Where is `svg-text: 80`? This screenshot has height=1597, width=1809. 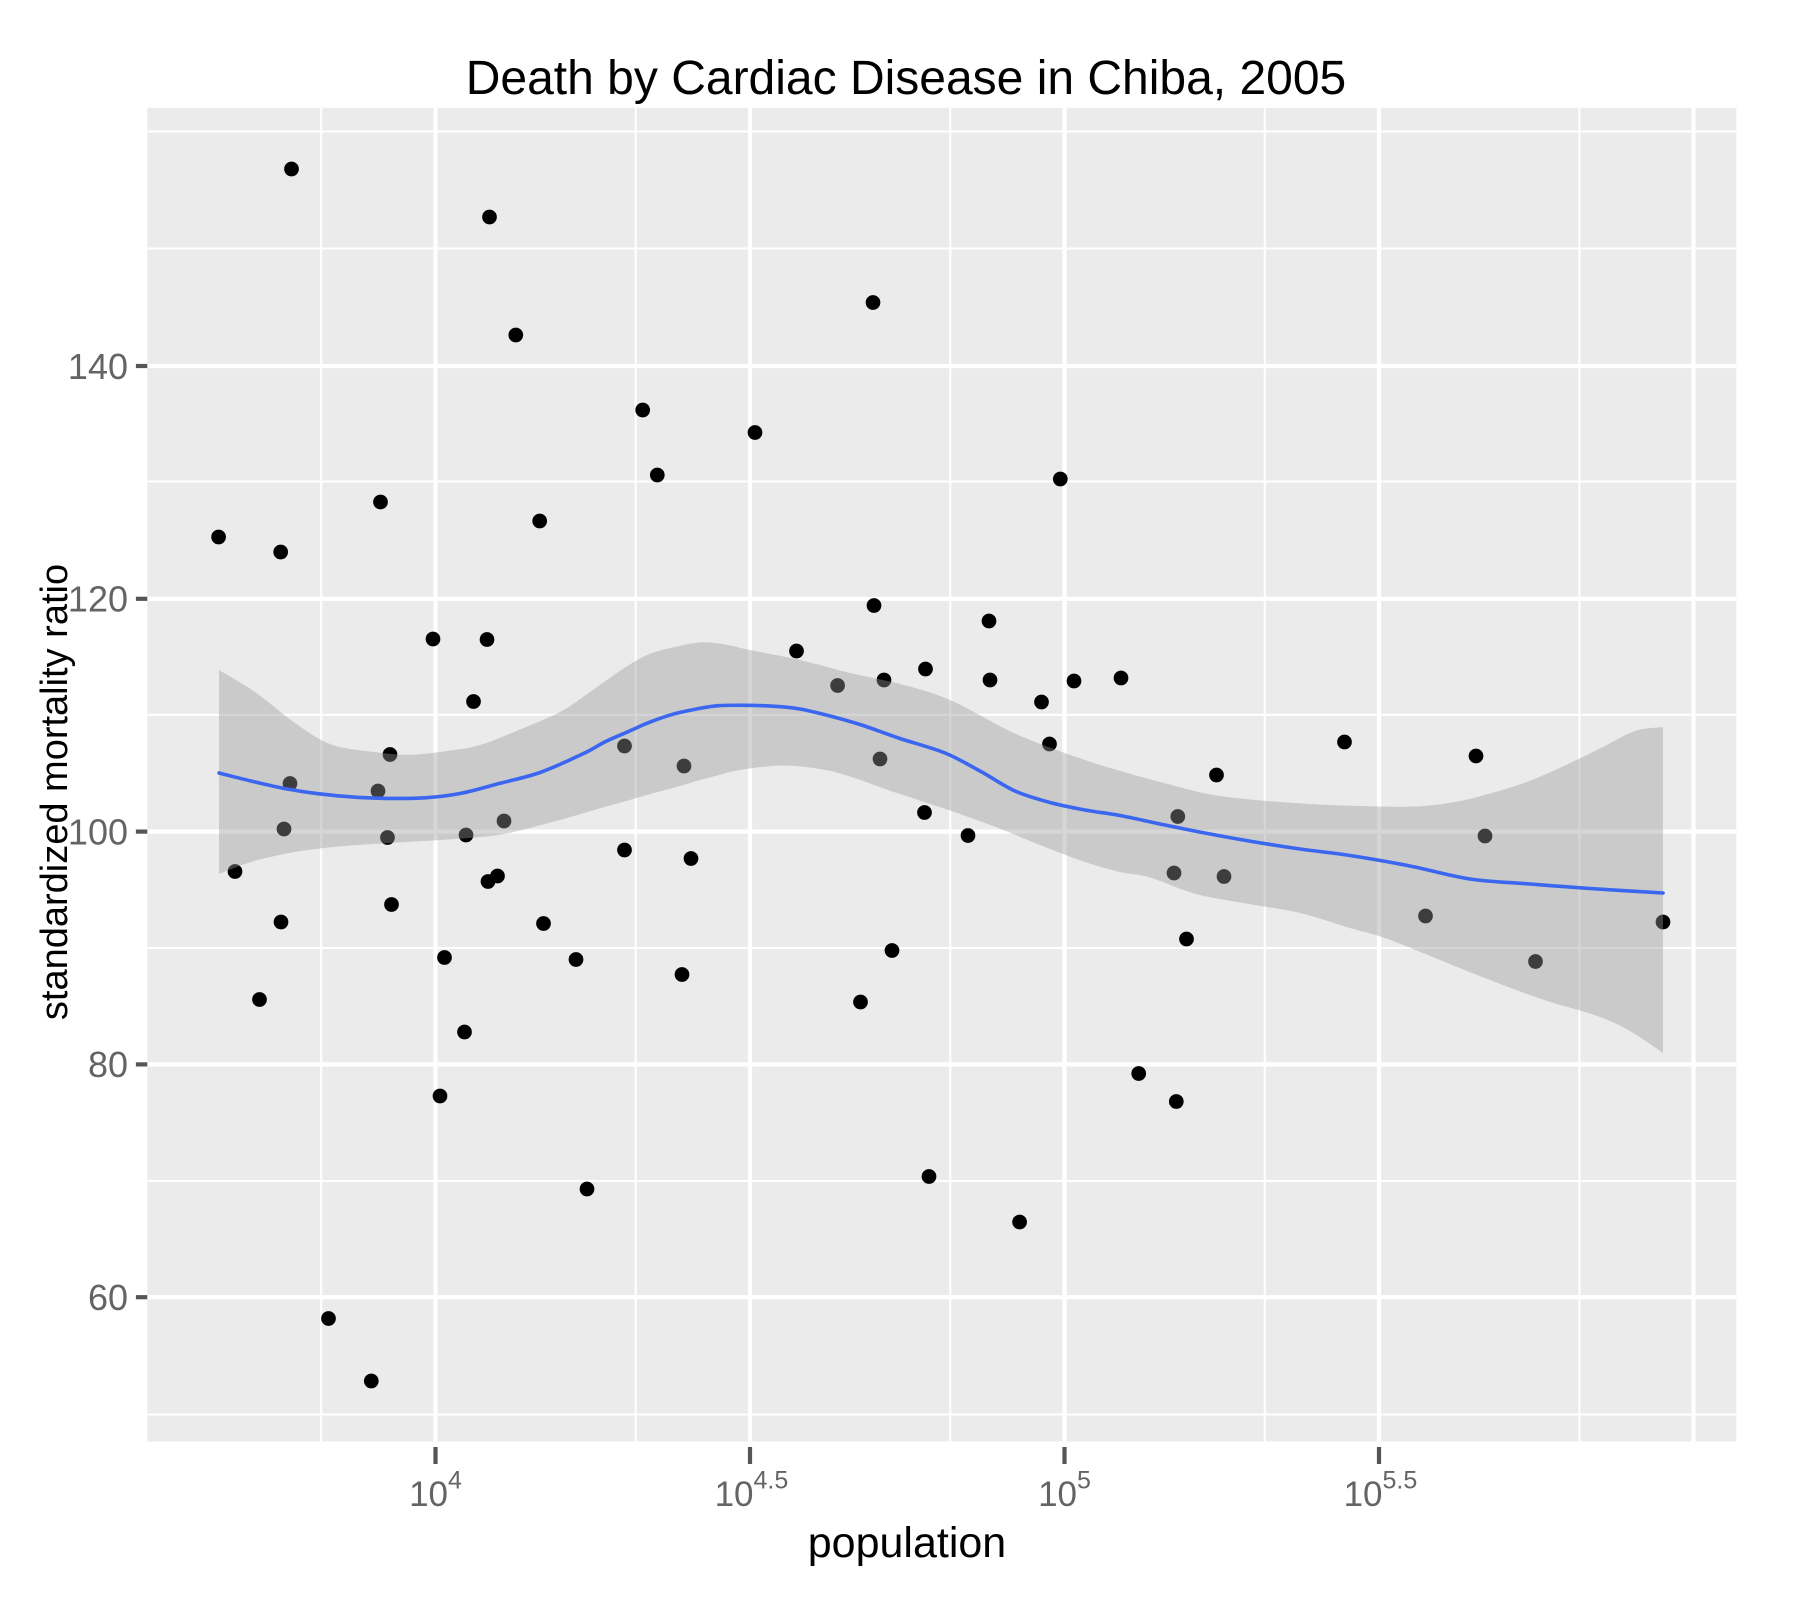 svg-text: 80 is located at coordinates (108, 1064).